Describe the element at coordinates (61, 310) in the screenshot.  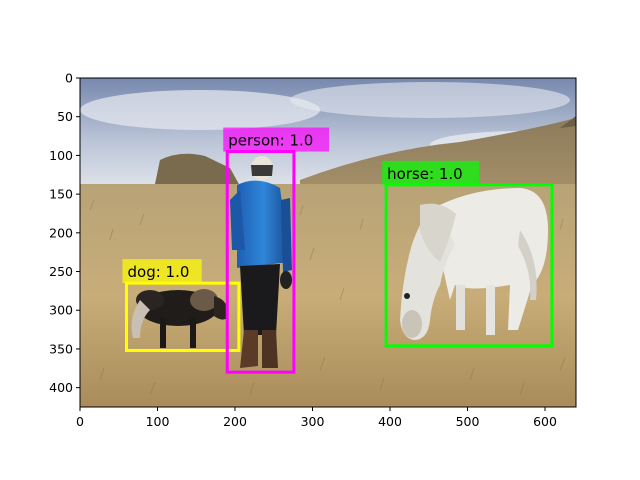
I see `y-tick-label: 300` at that location.